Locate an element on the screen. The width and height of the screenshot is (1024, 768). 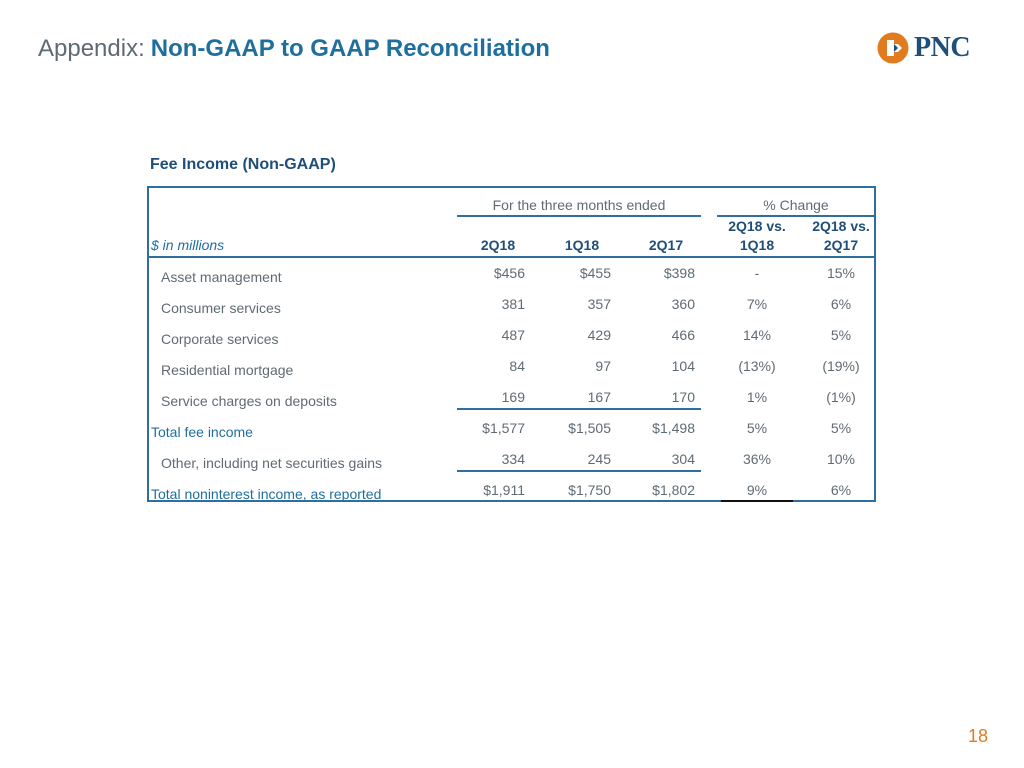
page-number: 18 is located at coordinates (977, 736).